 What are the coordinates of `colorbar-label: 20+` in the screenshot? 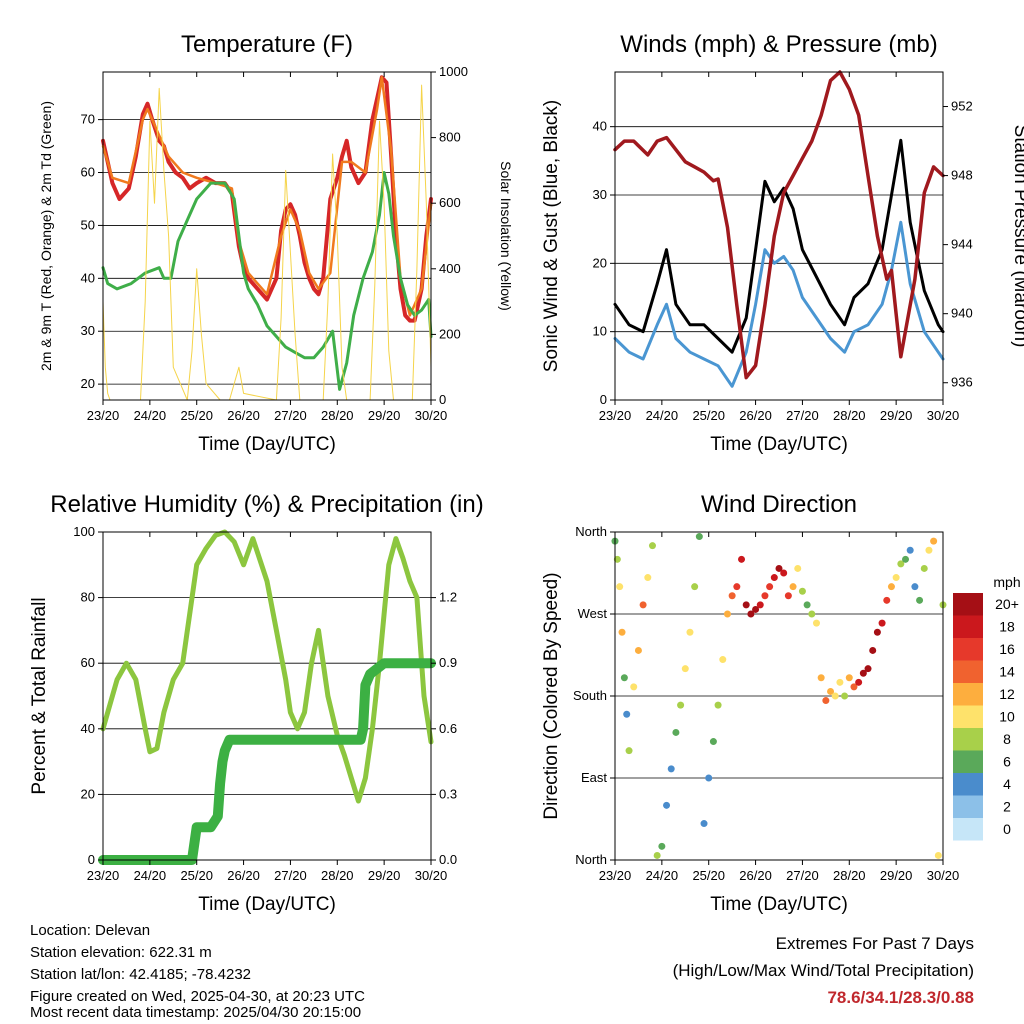 It's located at (1007, 604).